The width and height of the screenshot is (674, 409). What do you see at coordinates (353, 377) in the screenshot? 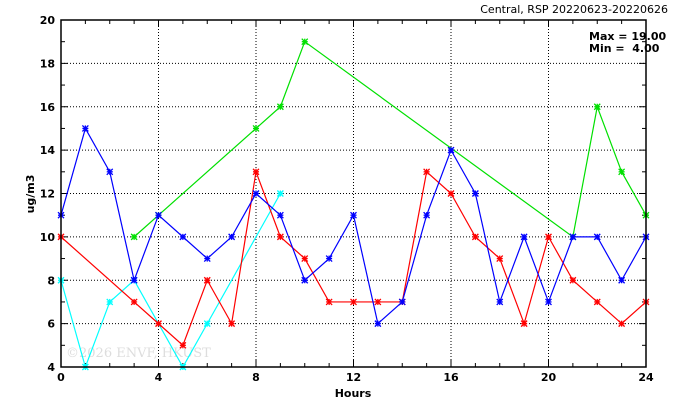
I see `x-tick-label: 12` at bounding box center [353, 377].